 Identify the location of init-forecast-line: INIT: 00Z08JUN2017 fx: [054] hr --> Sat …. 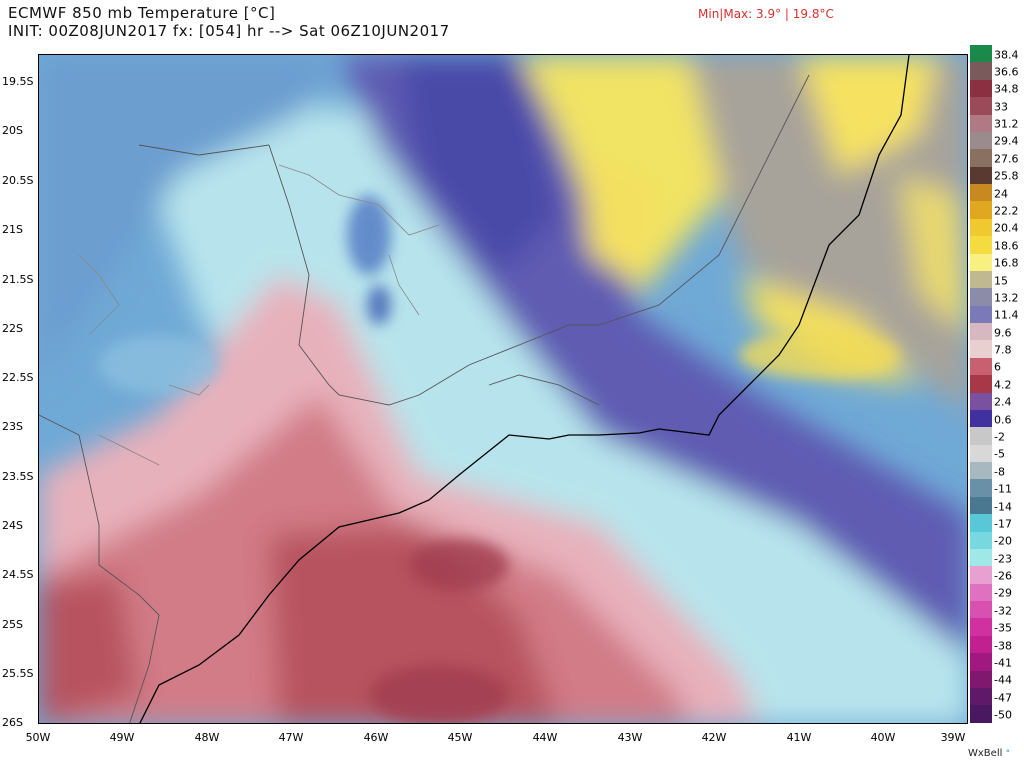
(229, 31).